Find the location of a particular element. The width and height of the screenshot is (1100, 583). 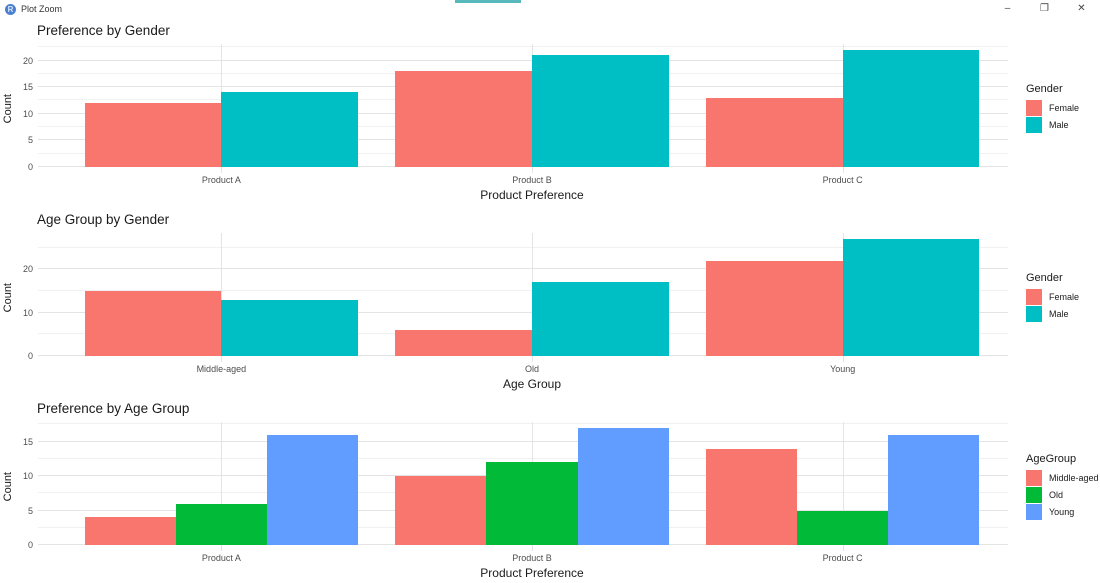

chart-title: Preference by Gender is located at coordinates (103, 30).